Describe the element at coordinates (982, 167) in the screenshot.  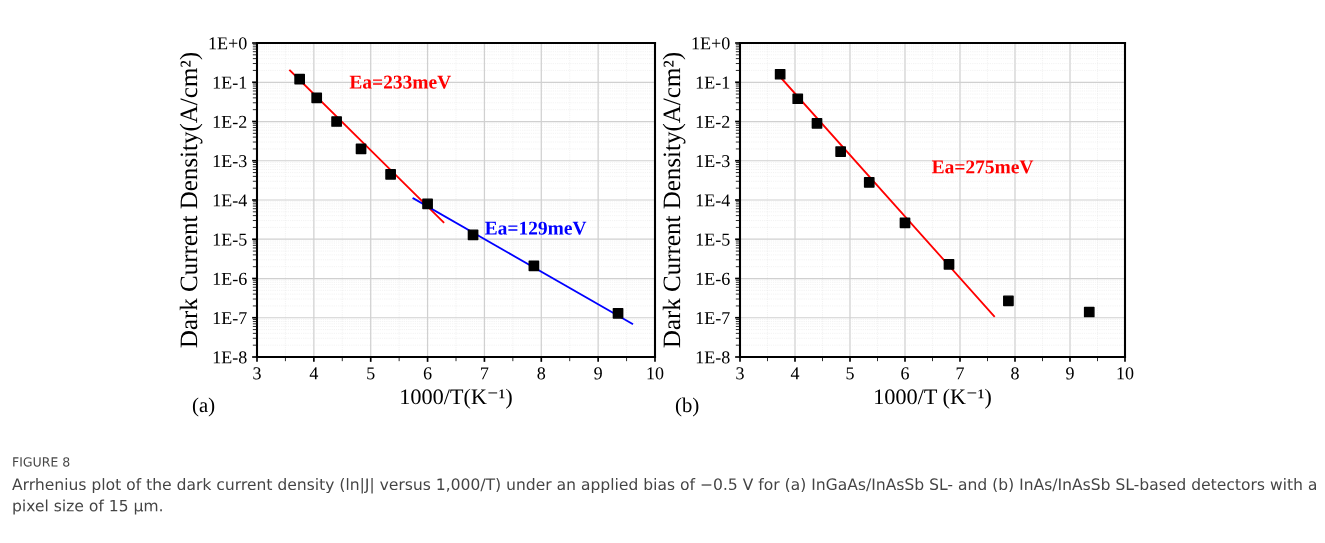
I see `annotation: Ea=275meV` at that location.